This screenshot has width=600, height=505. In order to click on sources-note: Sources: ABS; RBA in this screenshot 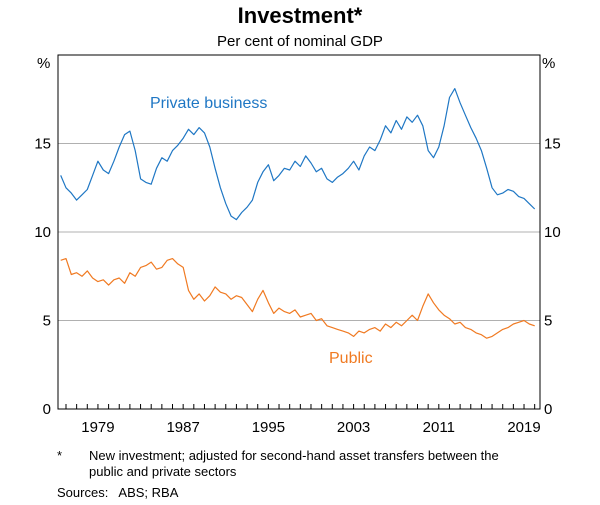, I will do `click(118, 492)`.